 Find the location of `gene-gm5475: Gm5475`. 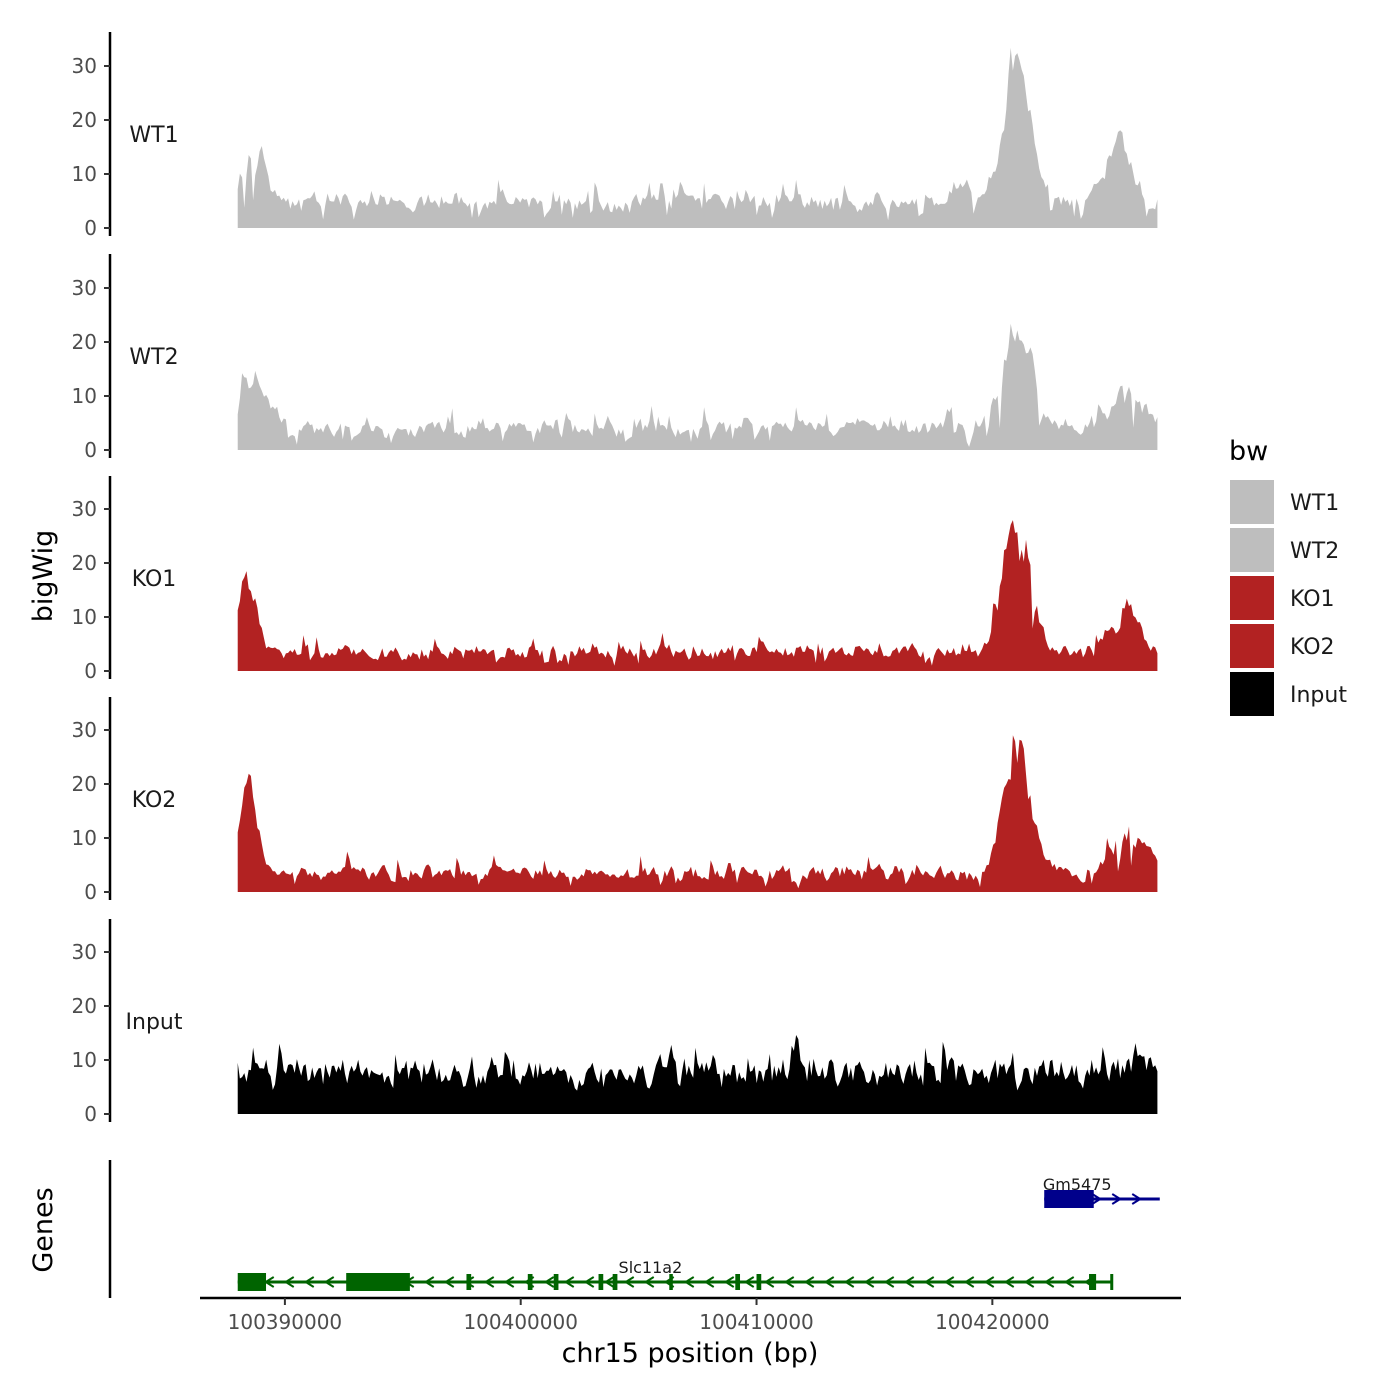

gene-gm5475: Gm5475 is located at coordinates (1101, 1191).